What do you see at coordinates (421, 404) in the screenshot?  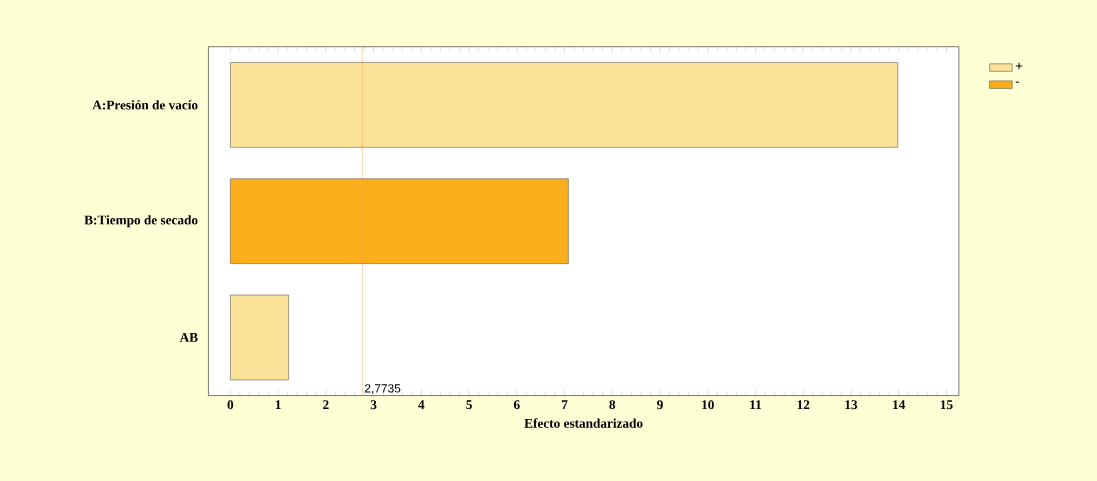 I see `x-tick-label: 4` at bounding box center [421, 404].